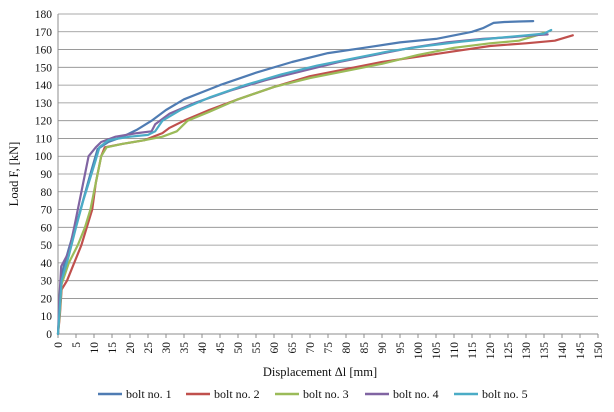  What do you see at coordinates (149, 394) in the screenshot?
I see `legend-label-1: bolt no. 1` at bounding box center [149, 394].